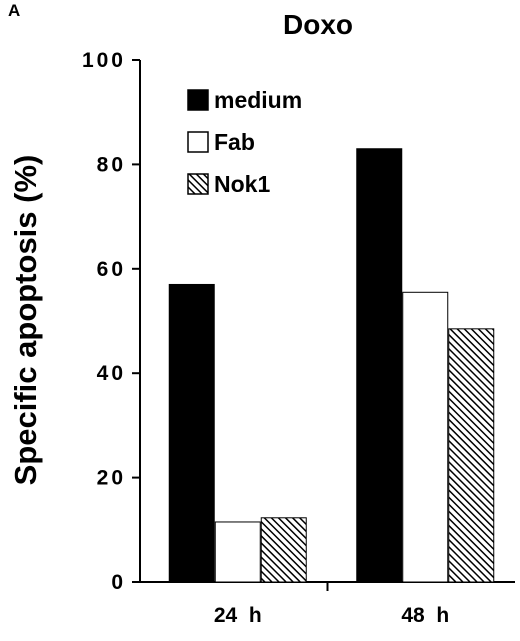  I want to click on y-tick-label: 0, so click(118, 582).